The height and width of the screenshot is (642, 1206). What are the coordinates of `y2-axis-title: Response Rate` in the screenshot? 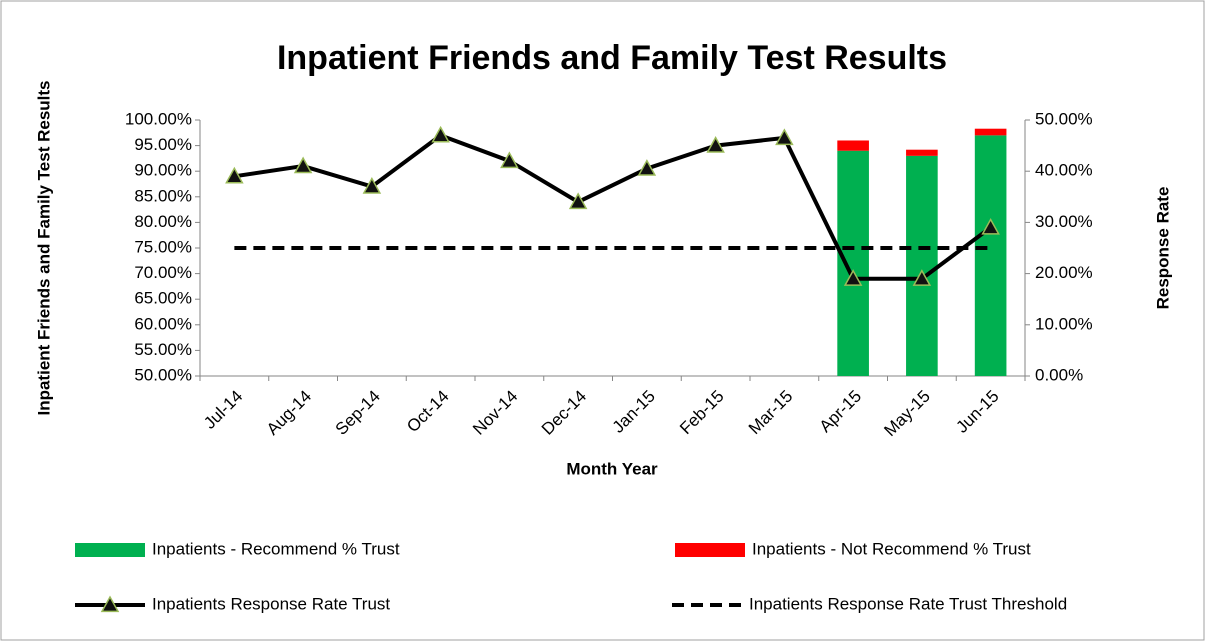 It's located at (1162, 248).